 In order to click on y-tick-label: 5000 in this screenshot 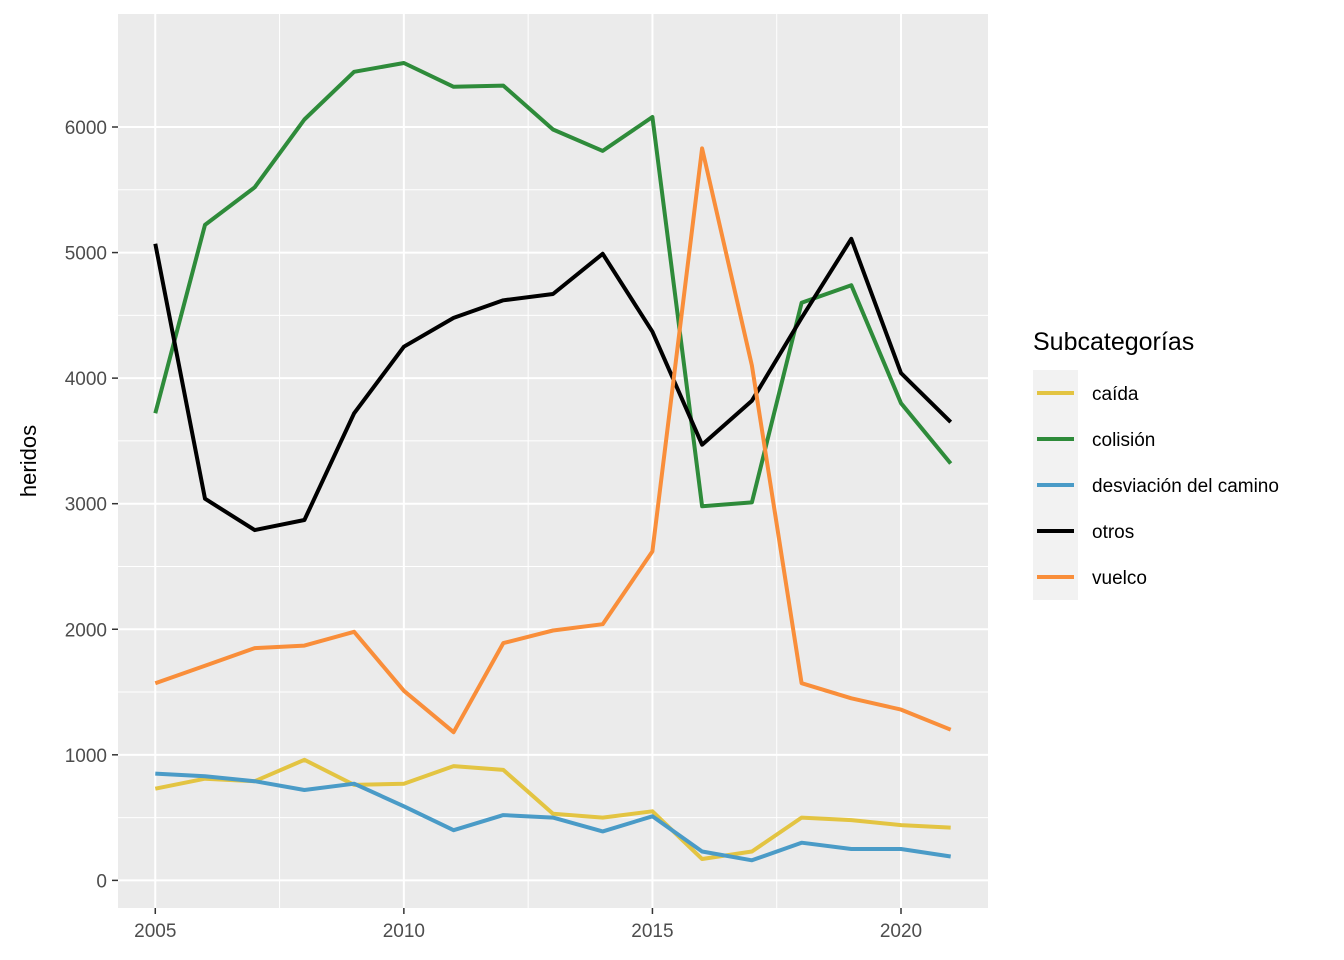, I will do `click(86, 254)`.